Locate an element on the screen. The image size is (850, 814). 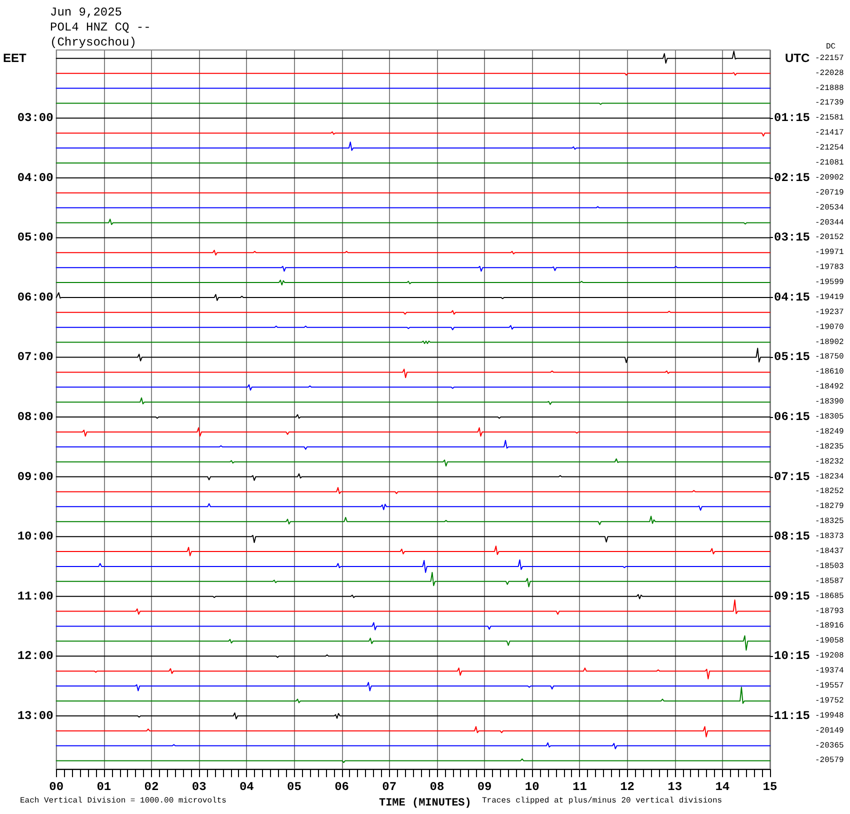
text: Traces clipped at plus/minus 20 vertical divisions is located at coordinates (602, 801).